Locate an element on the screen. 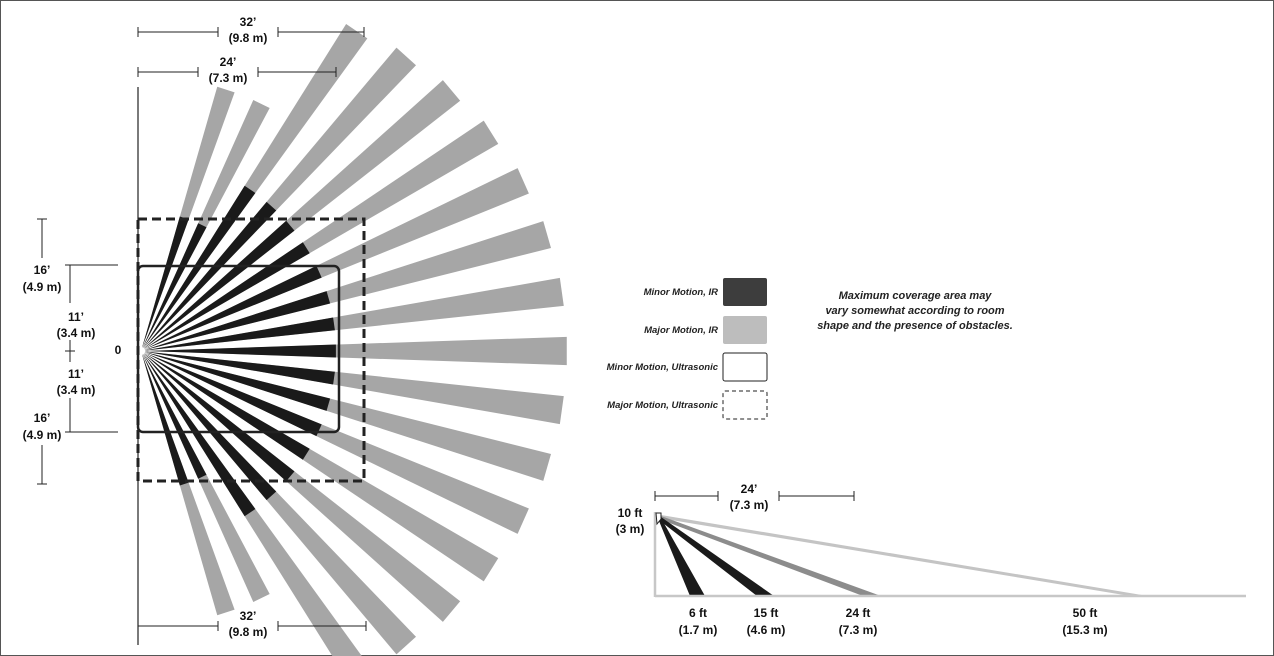  legend-swatch-major-ir is located at coordinates (745, 330).